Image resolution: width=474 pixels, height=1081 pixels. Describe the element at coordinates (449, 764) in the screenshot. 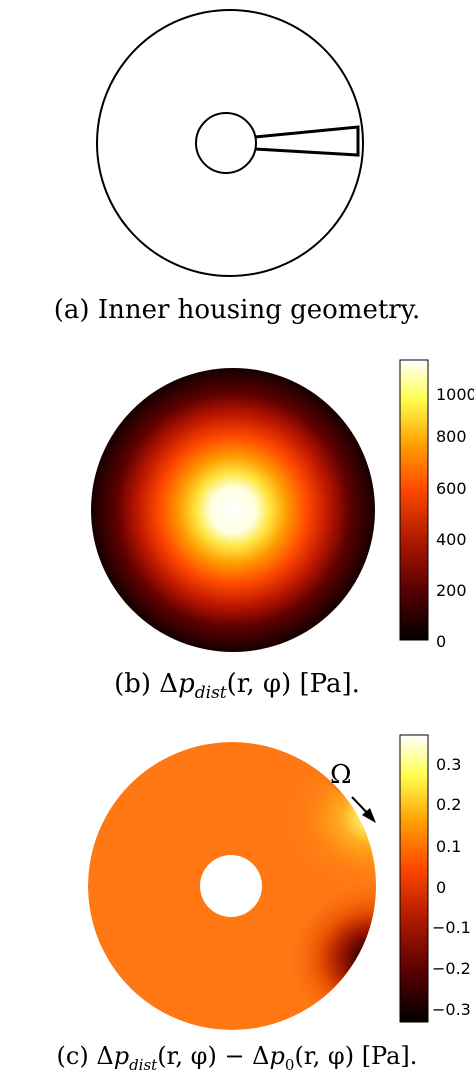

I see `colorbar-c-tick: 0.3` at that location.